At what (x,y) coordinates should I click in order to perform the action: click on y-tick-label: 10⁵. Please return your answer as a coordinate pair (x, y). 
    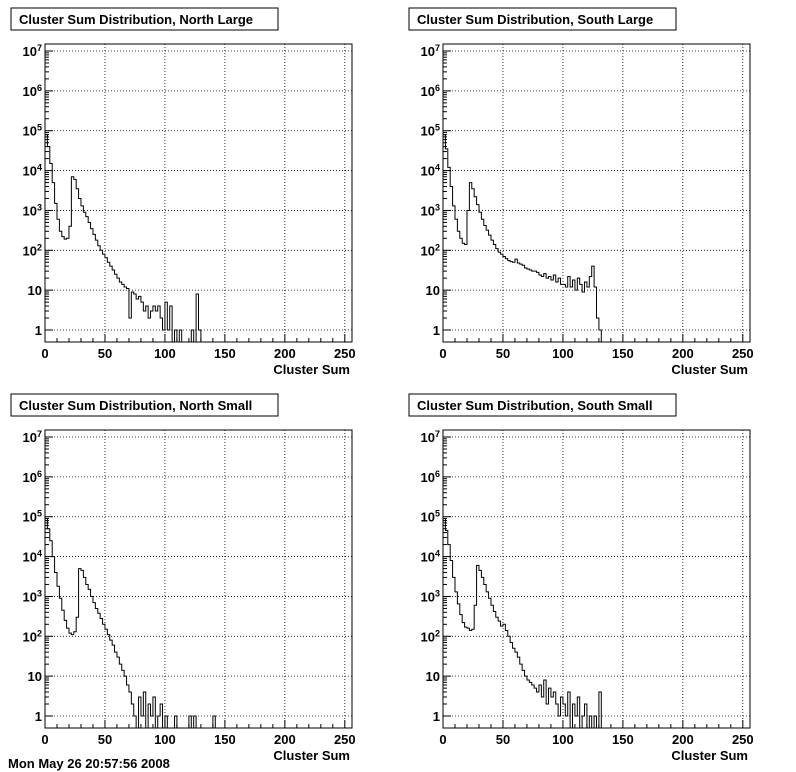
    Looking at the image, I should click on (32, 517).